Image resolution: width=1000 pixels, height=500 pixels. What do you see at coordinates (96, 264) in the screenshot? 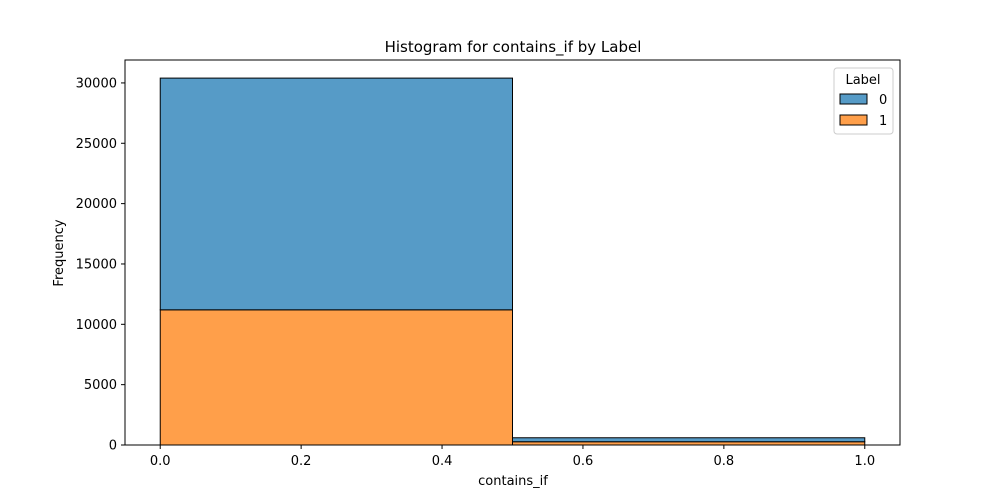
I see `y-tick-label: 15000` at bounding box center [96, 264].